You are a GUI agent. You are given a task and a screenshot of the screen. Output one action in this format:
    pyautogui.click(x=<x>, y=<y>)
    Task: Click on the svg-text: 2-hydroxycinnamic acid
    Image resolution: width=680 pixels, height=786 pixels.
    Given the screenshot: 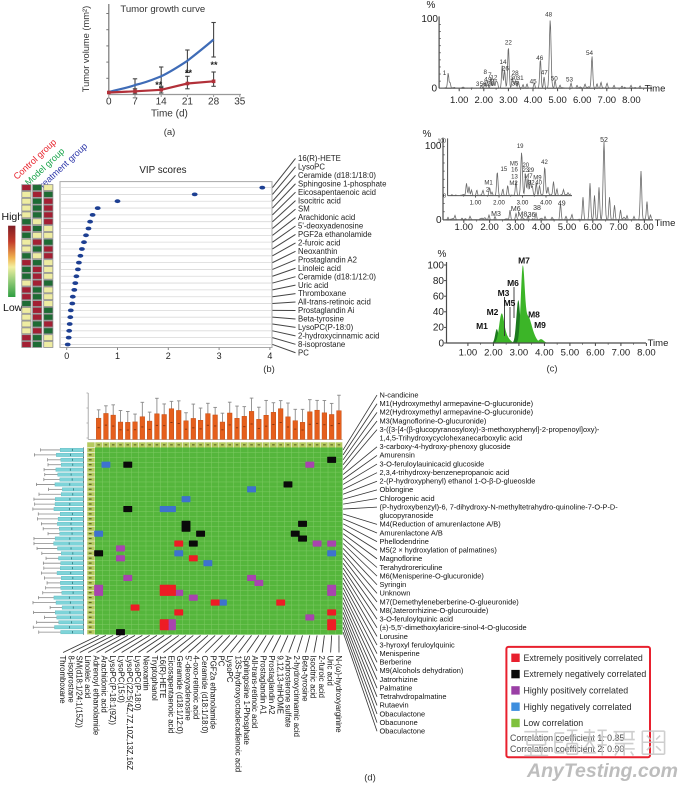 What is the action you would take?
    pyautogui.click(x=296, y=696)
    